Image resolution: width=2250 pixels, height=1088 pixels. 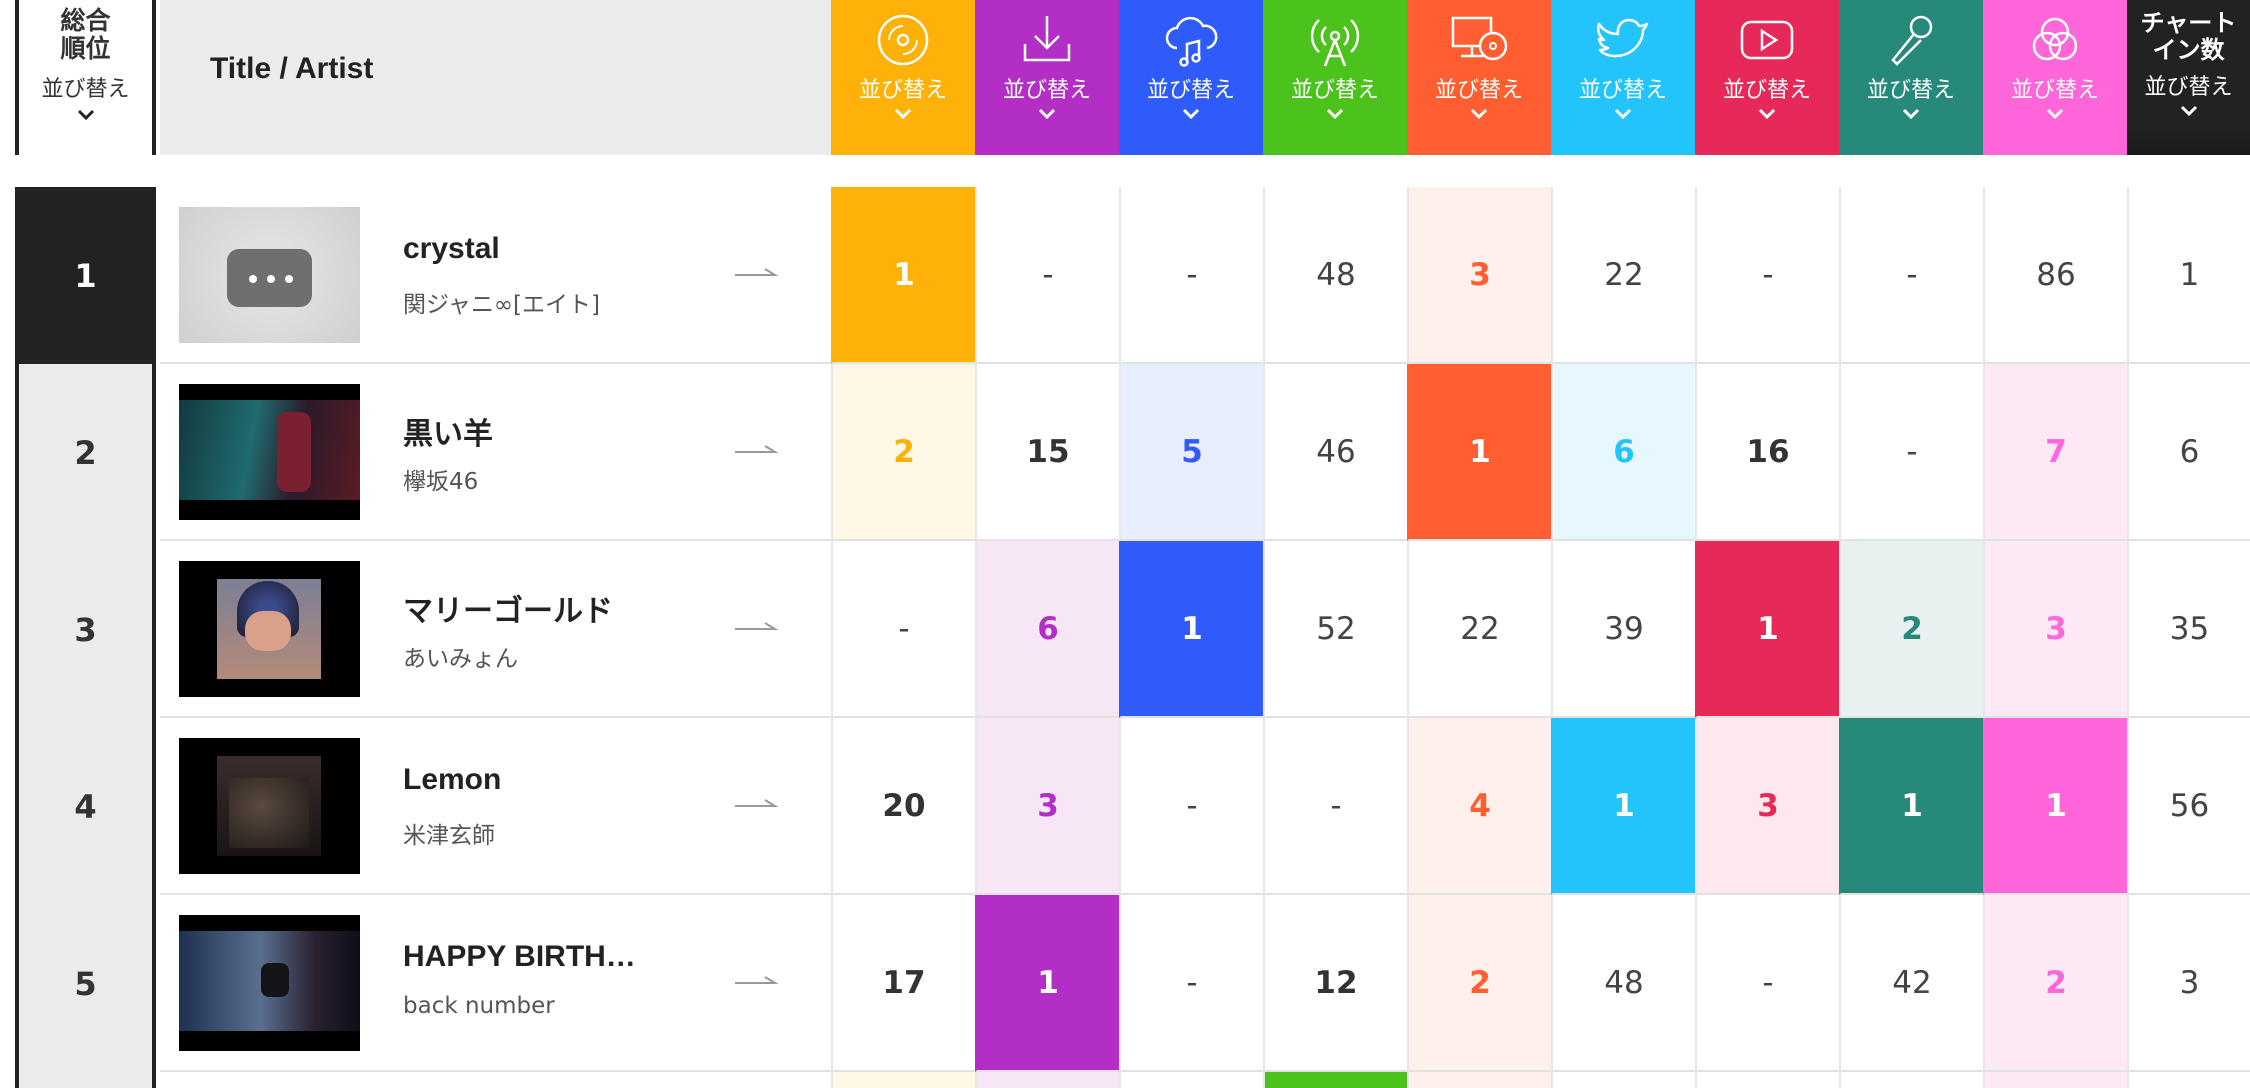 I want to click on rank-number: 2, so click(x=85, y=452).